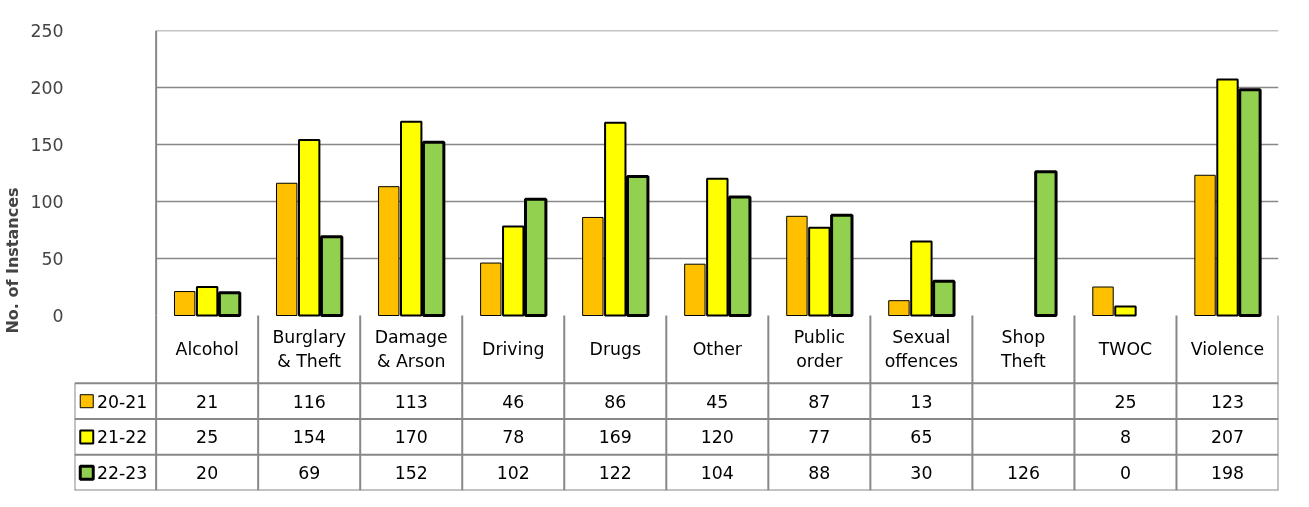  Describe the element at coordinates (411, 473) in the screenshot. I see `data-label: 152` at that location.